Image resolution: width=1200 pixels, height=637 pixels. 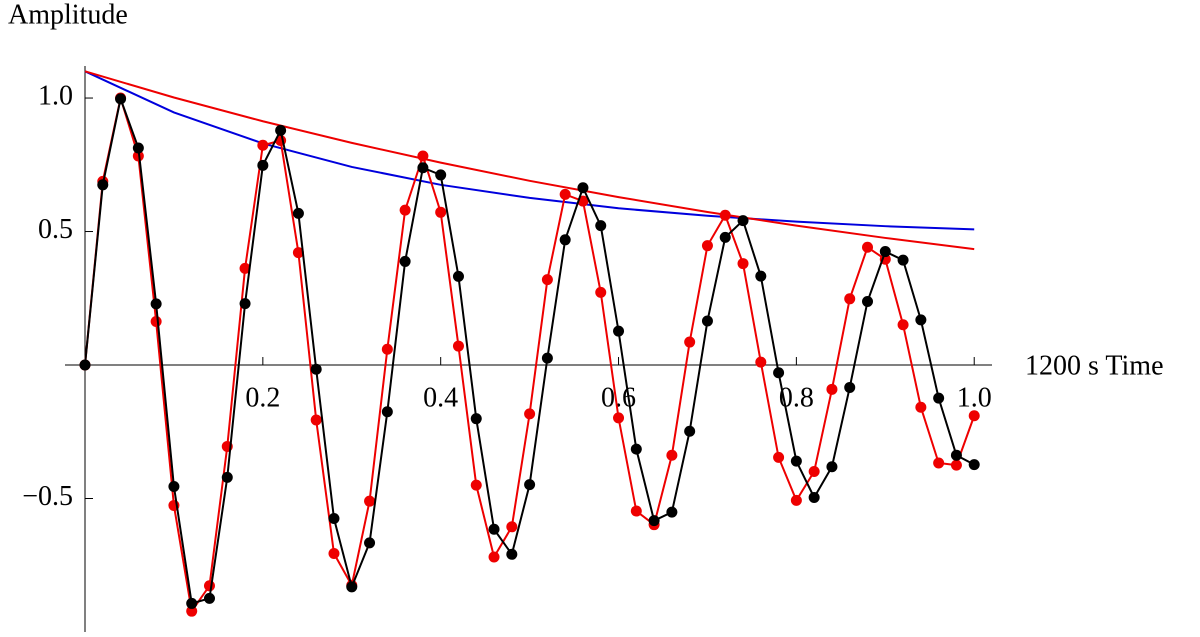 What do you see at coordinates (55, 95) in the screenshot?
I see `y-tick-label: 1.0` at bounding box center [55, 95].